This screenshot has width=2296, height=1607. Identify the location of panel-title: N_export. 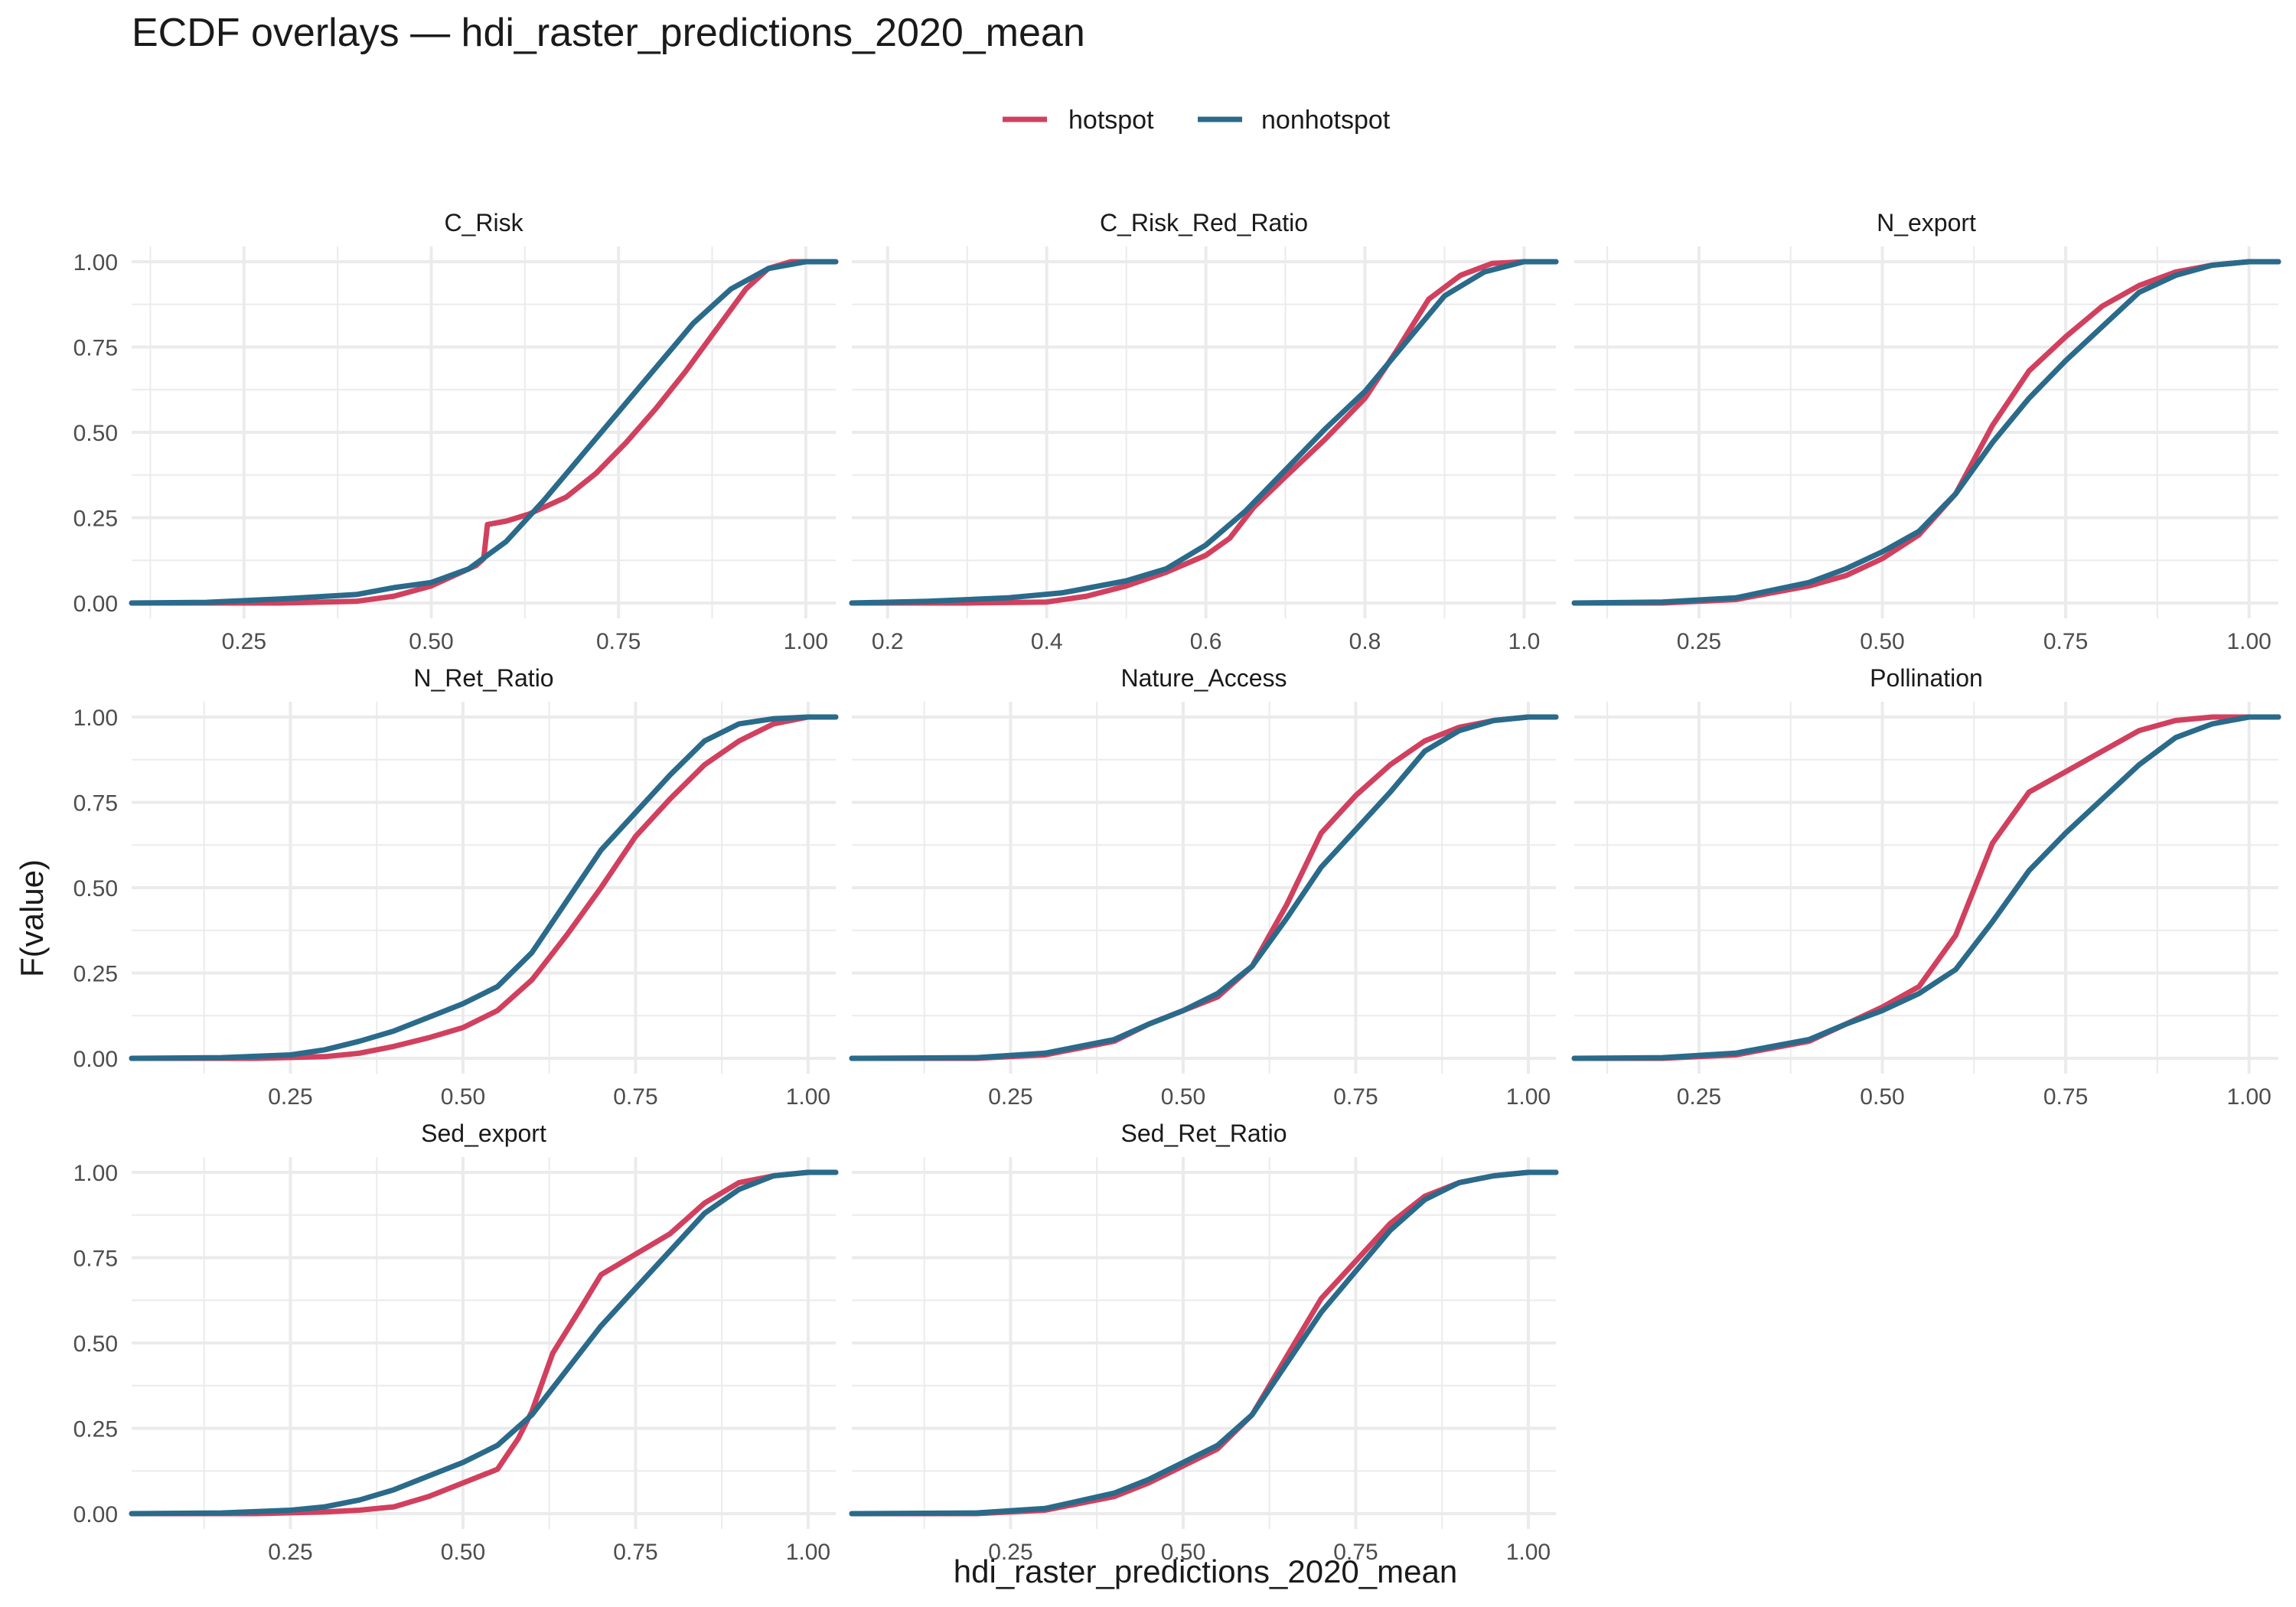
(1926, 223).